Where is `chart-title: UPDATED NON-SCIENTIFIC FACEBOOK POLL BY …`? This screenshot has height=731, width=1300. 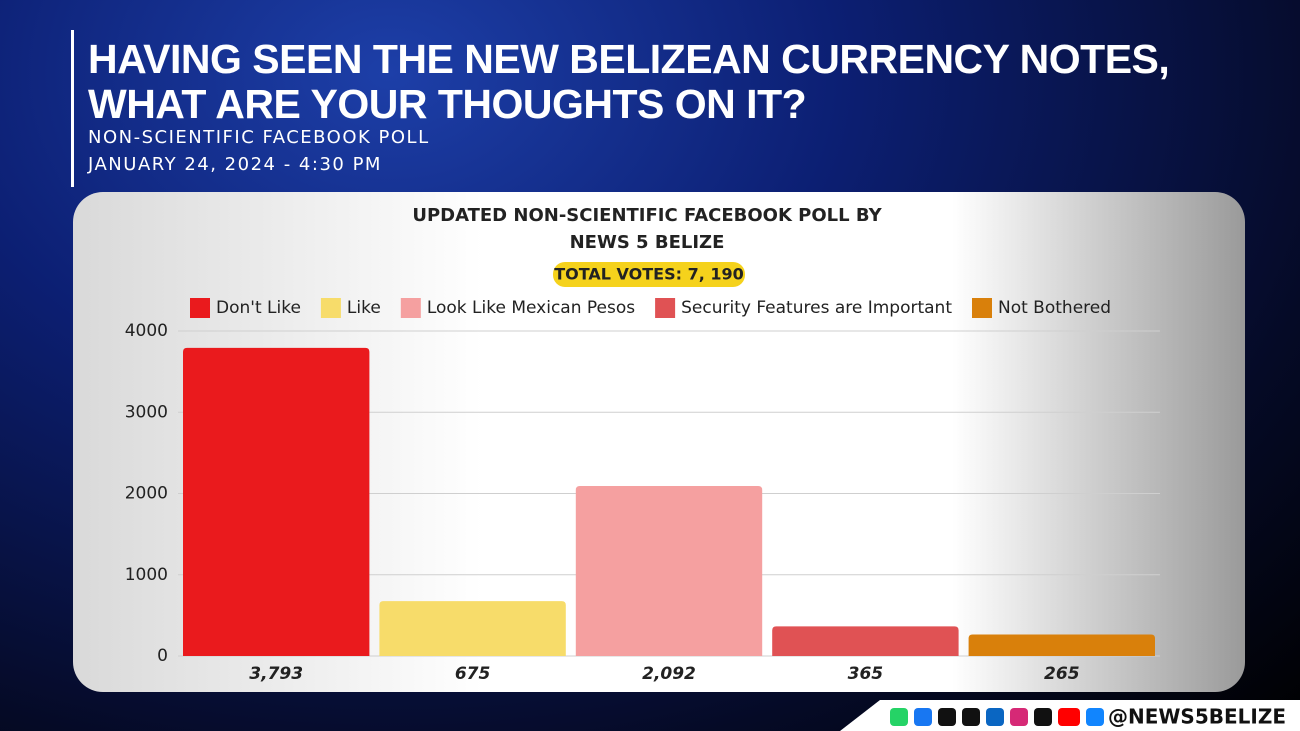
chart-title: UPDATED NON-SCIENTIFIC FACEBOOK POLL BY … is located at coordinates (647, 229).